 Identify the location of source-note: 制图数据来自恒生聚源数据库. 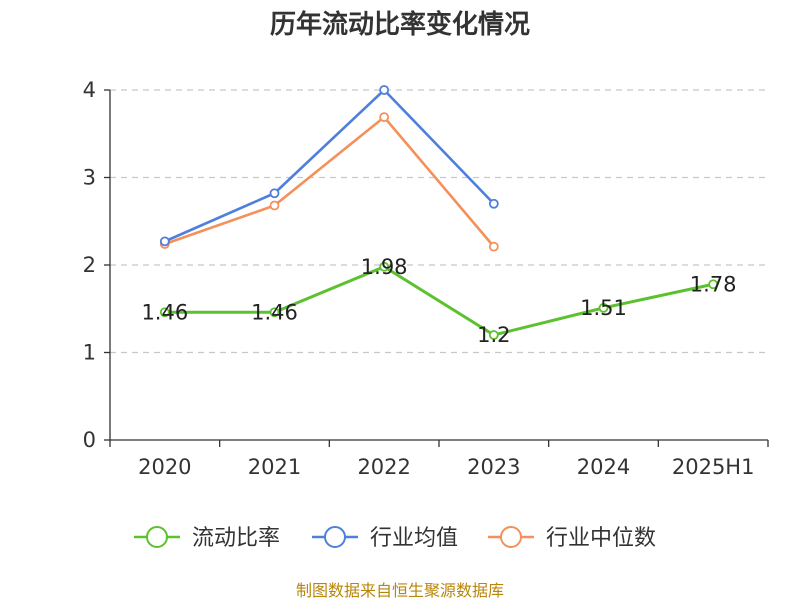
(400, 590).